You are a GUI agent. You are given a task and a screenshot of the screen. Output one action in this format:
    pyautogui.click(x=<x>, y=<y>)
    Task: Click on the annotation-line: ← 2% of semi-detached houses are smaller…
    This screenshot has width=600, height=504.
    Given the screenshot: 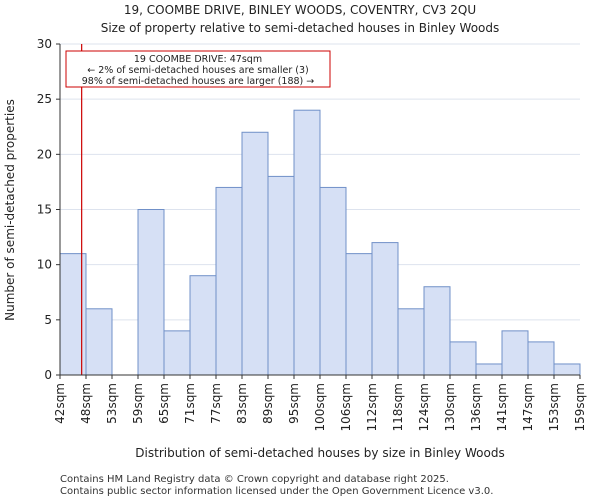 What is the action you would take?
    pyautogui.click(x=197, y=70)
    